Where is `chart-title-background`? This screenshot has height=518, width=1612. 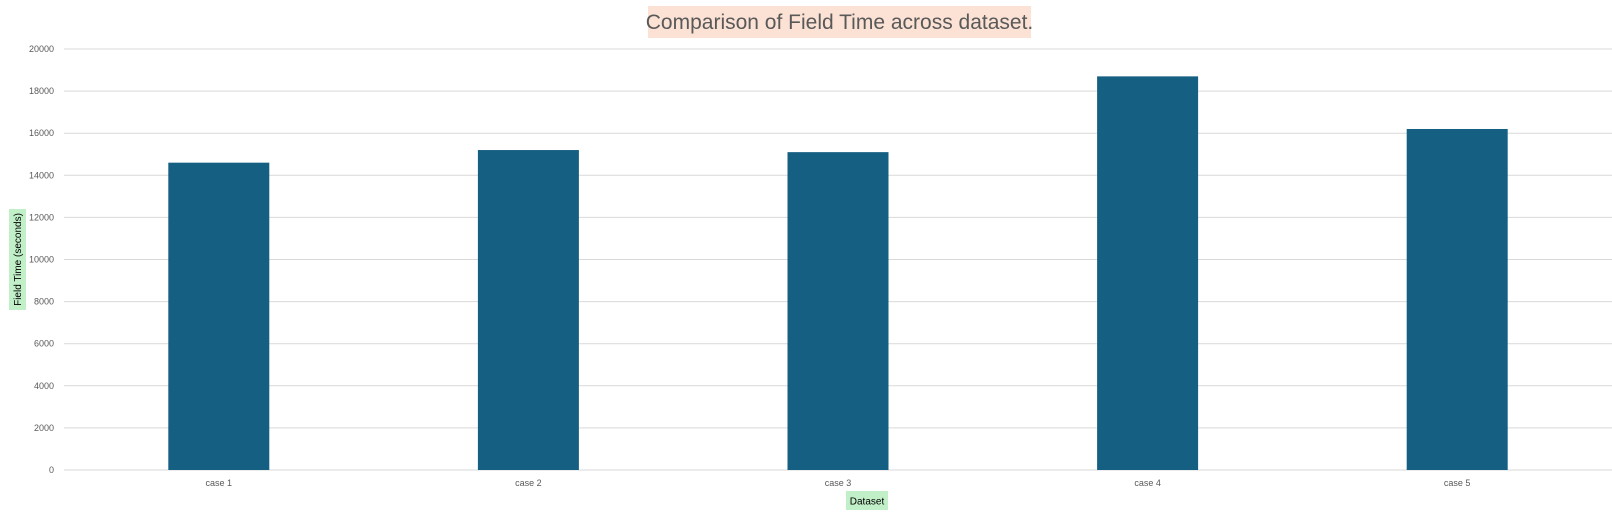 chart-title-background is located at coordinates (839, 22).